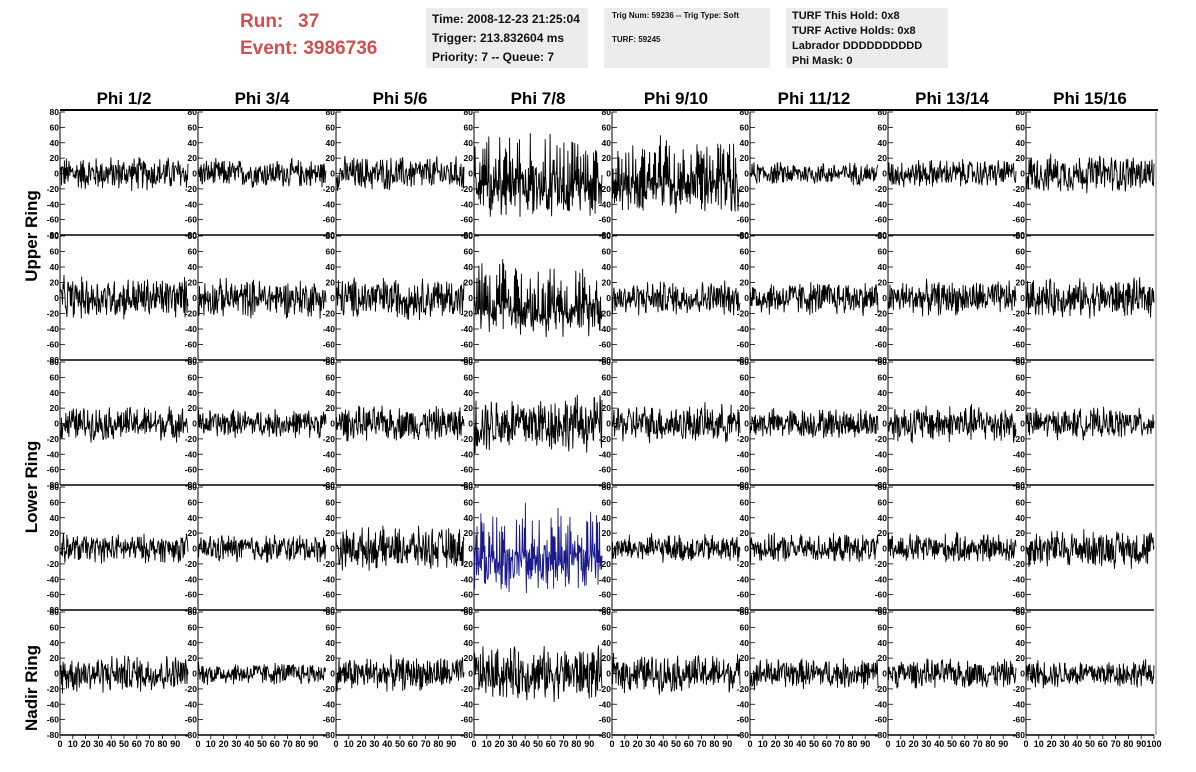 The width and height of the screenshot is (1196, 772). What do you see at coordinates (625, 744) in the screenshot?
I see `x-tick-label: 10` at bounding box center [625, 744].